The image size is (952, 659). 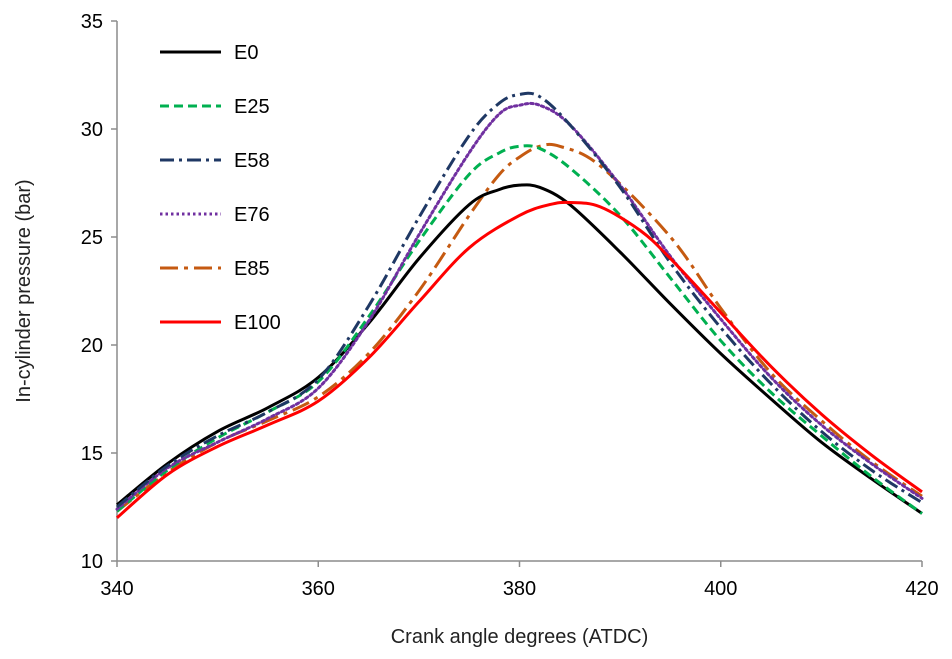 What do you see at coordinates (92, 238) in the screenshot?
I see `y-tick-label: 25` at bounding box center [92, 238].